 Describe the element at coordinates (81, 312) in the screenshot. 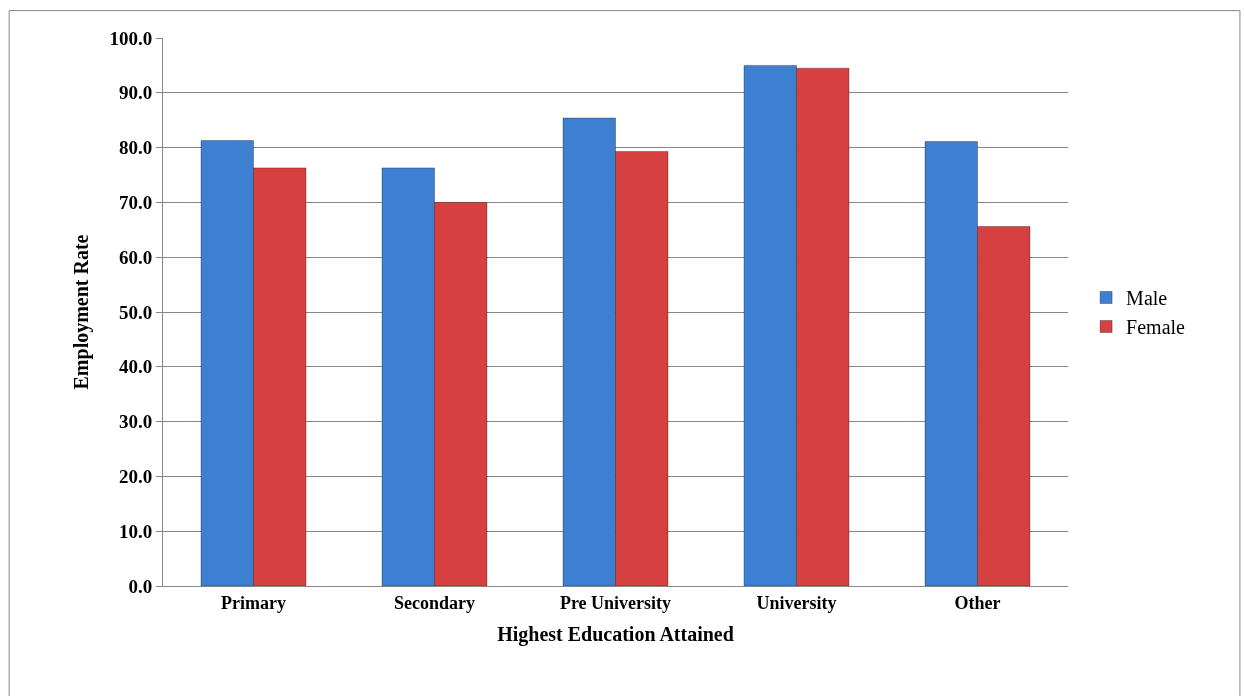

I see `y-axis-title: Employment Rate` at that location.